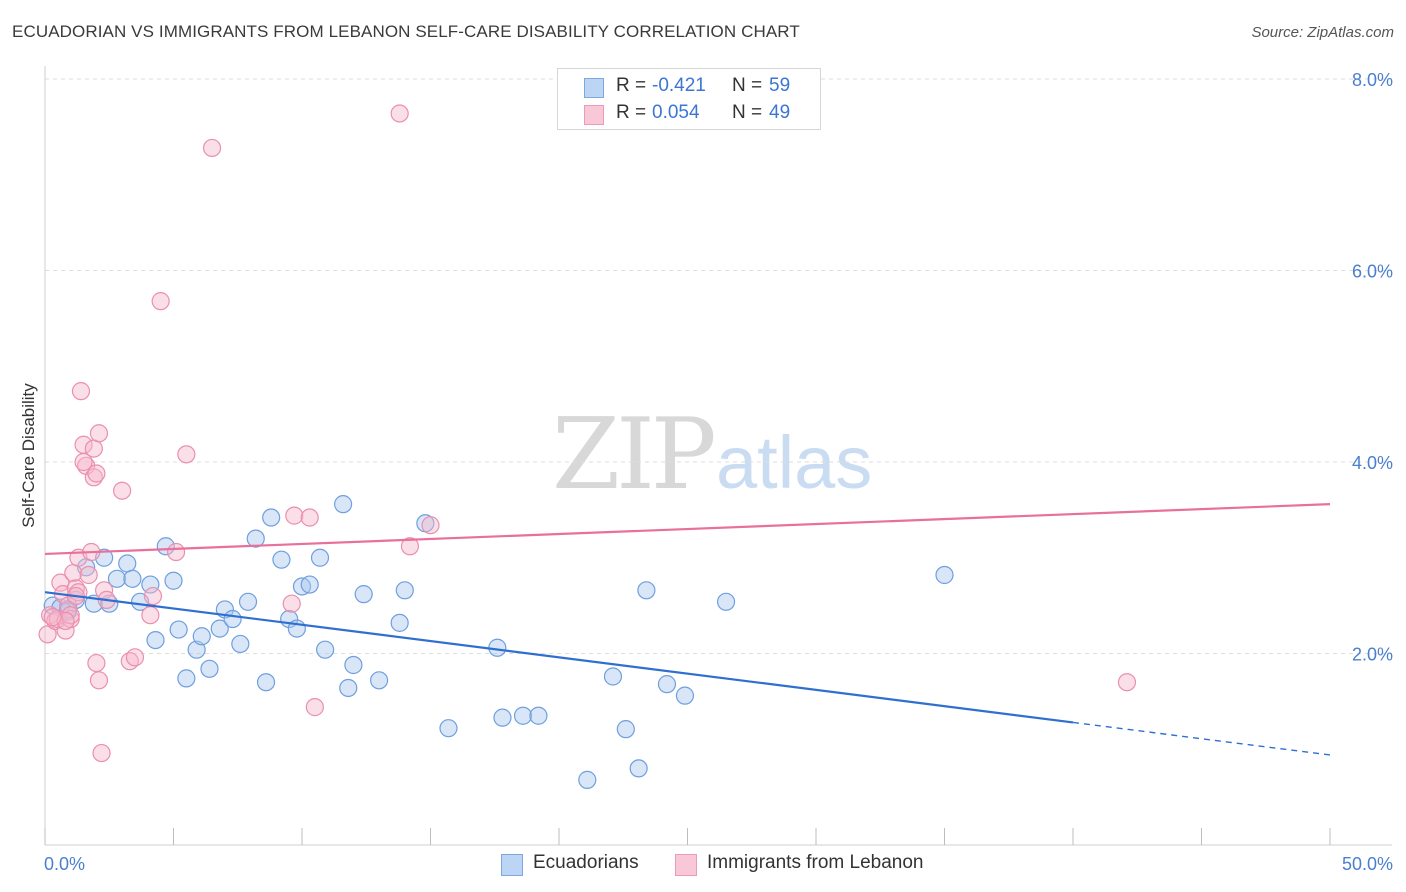 This screenshot has height=892, width=1406. I want to click on legend-n-value: 49, so click(780, 112).